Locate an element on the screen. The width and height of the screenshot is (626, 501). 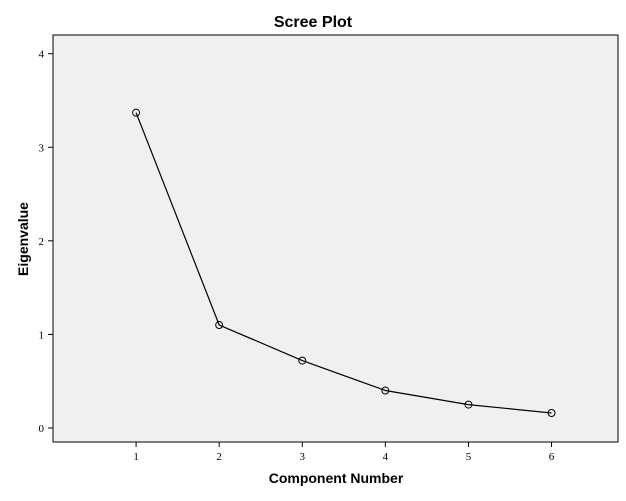
y-tick-label-2: 2 is located at coordinates (42, 242).